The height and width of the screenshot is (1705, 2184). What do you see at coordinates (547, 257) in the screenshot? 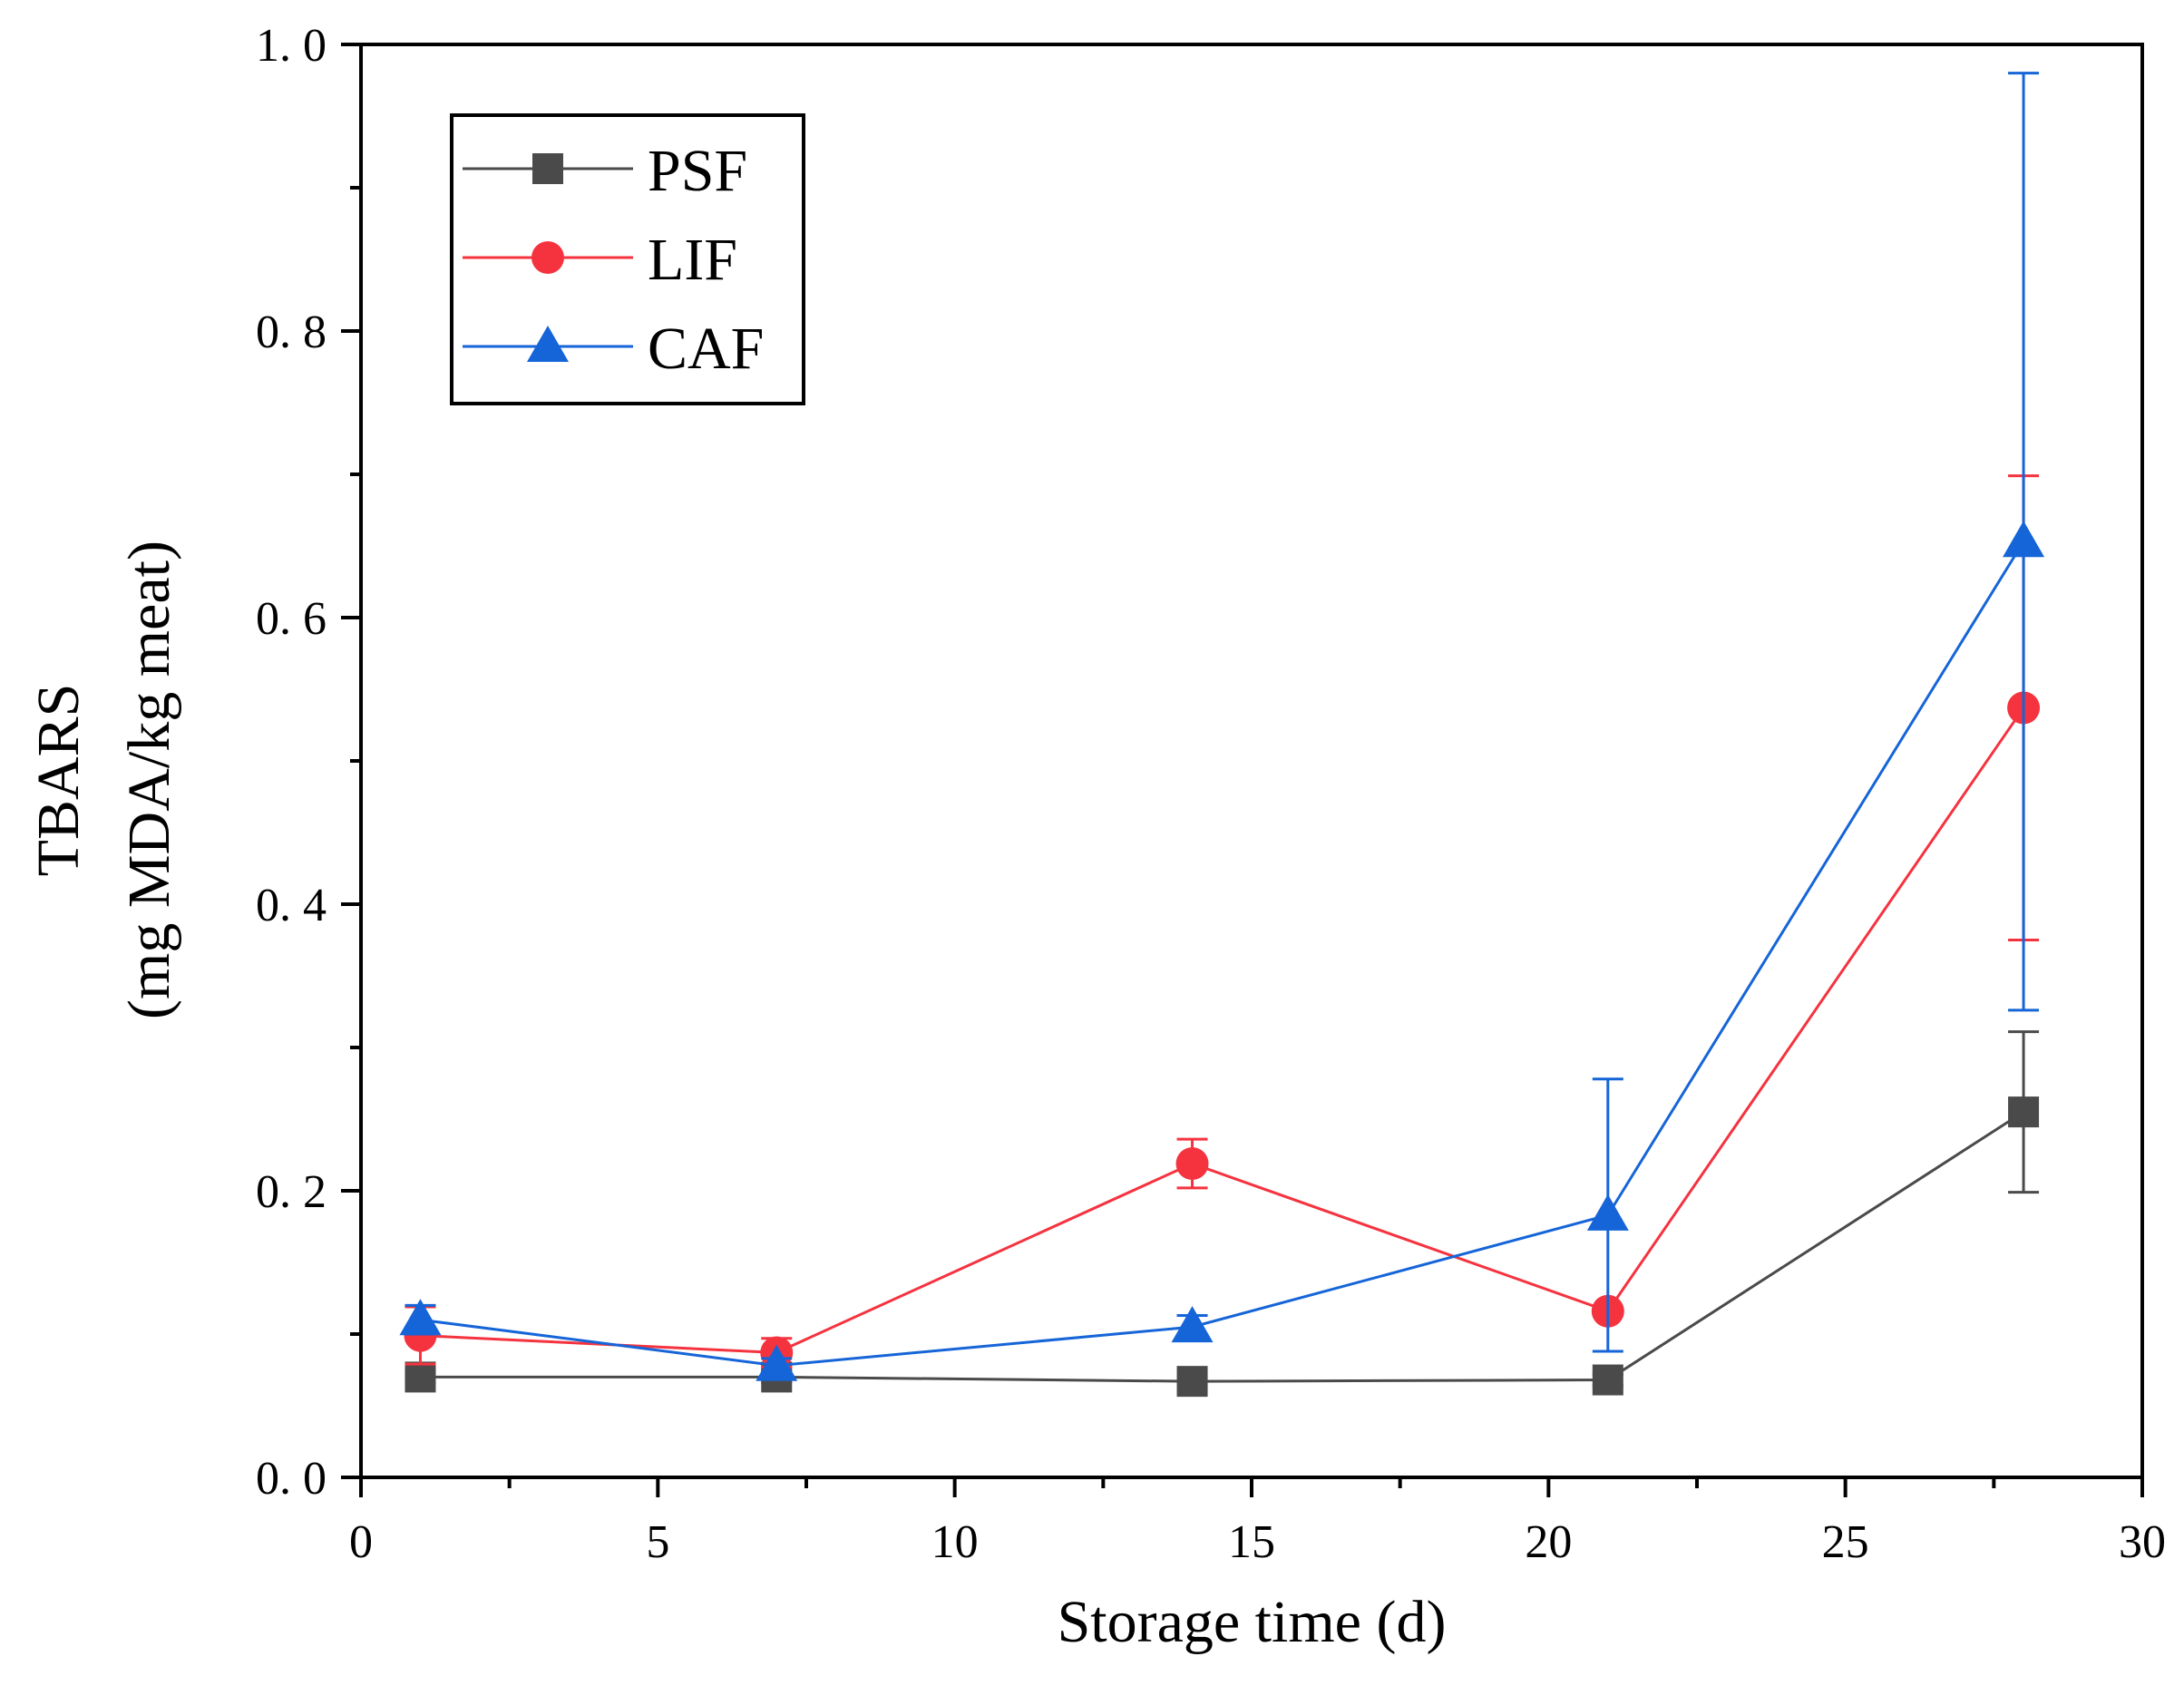
I see `legend-marker-lif` at bounding box center [547, 257].